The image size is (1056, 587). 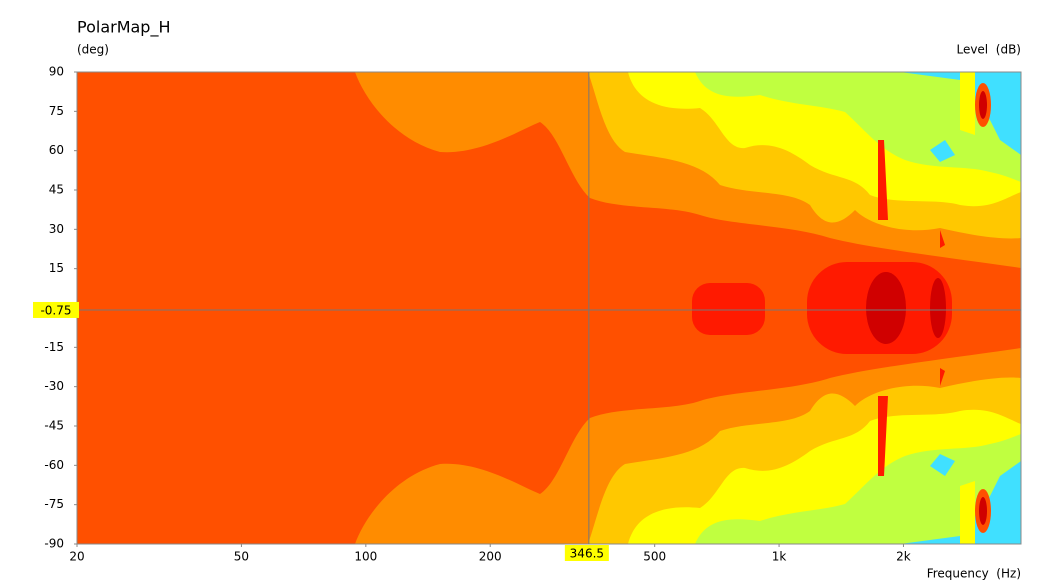 I want to click on x-tick-label: 2k, so click(x=903, y=557).